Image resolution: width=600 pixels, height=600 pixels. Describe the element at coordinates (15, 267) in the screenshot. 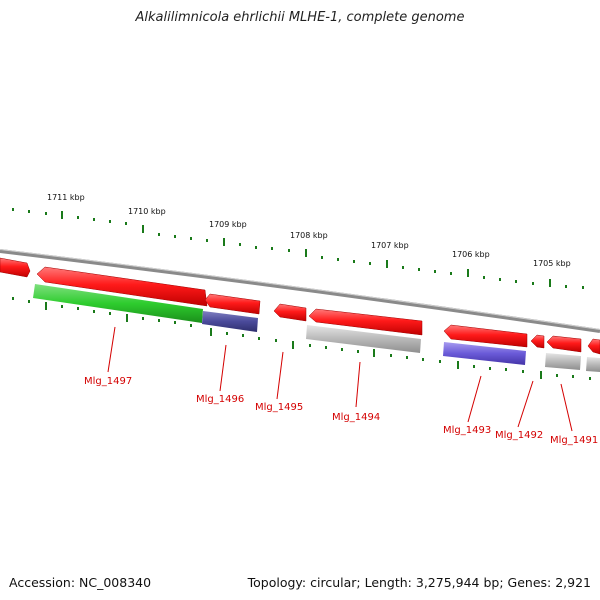

I see `gene-arrow-left-edge` at that location.